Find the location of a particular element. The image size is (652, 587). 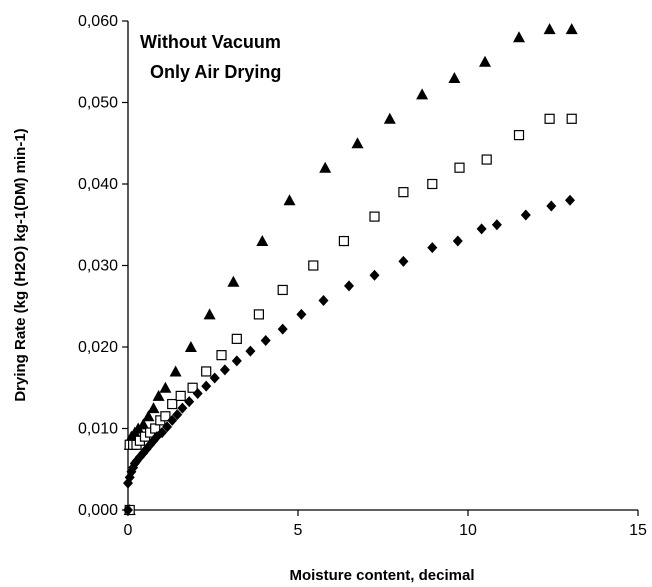

x-tick-label: 5 is located at coordinates (298, 530).